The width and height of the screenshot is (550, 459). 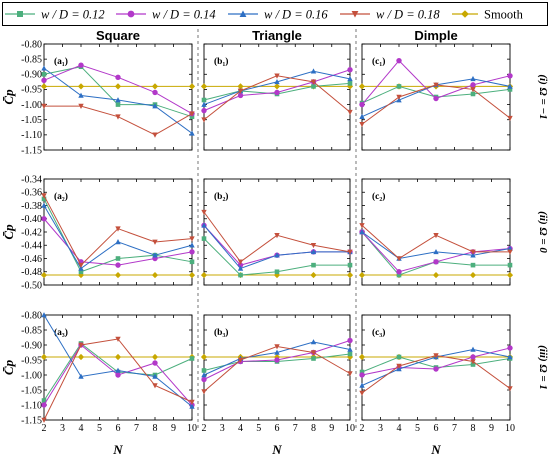 I want to click on legend-label: Smooth, so click(x=504, y=15).